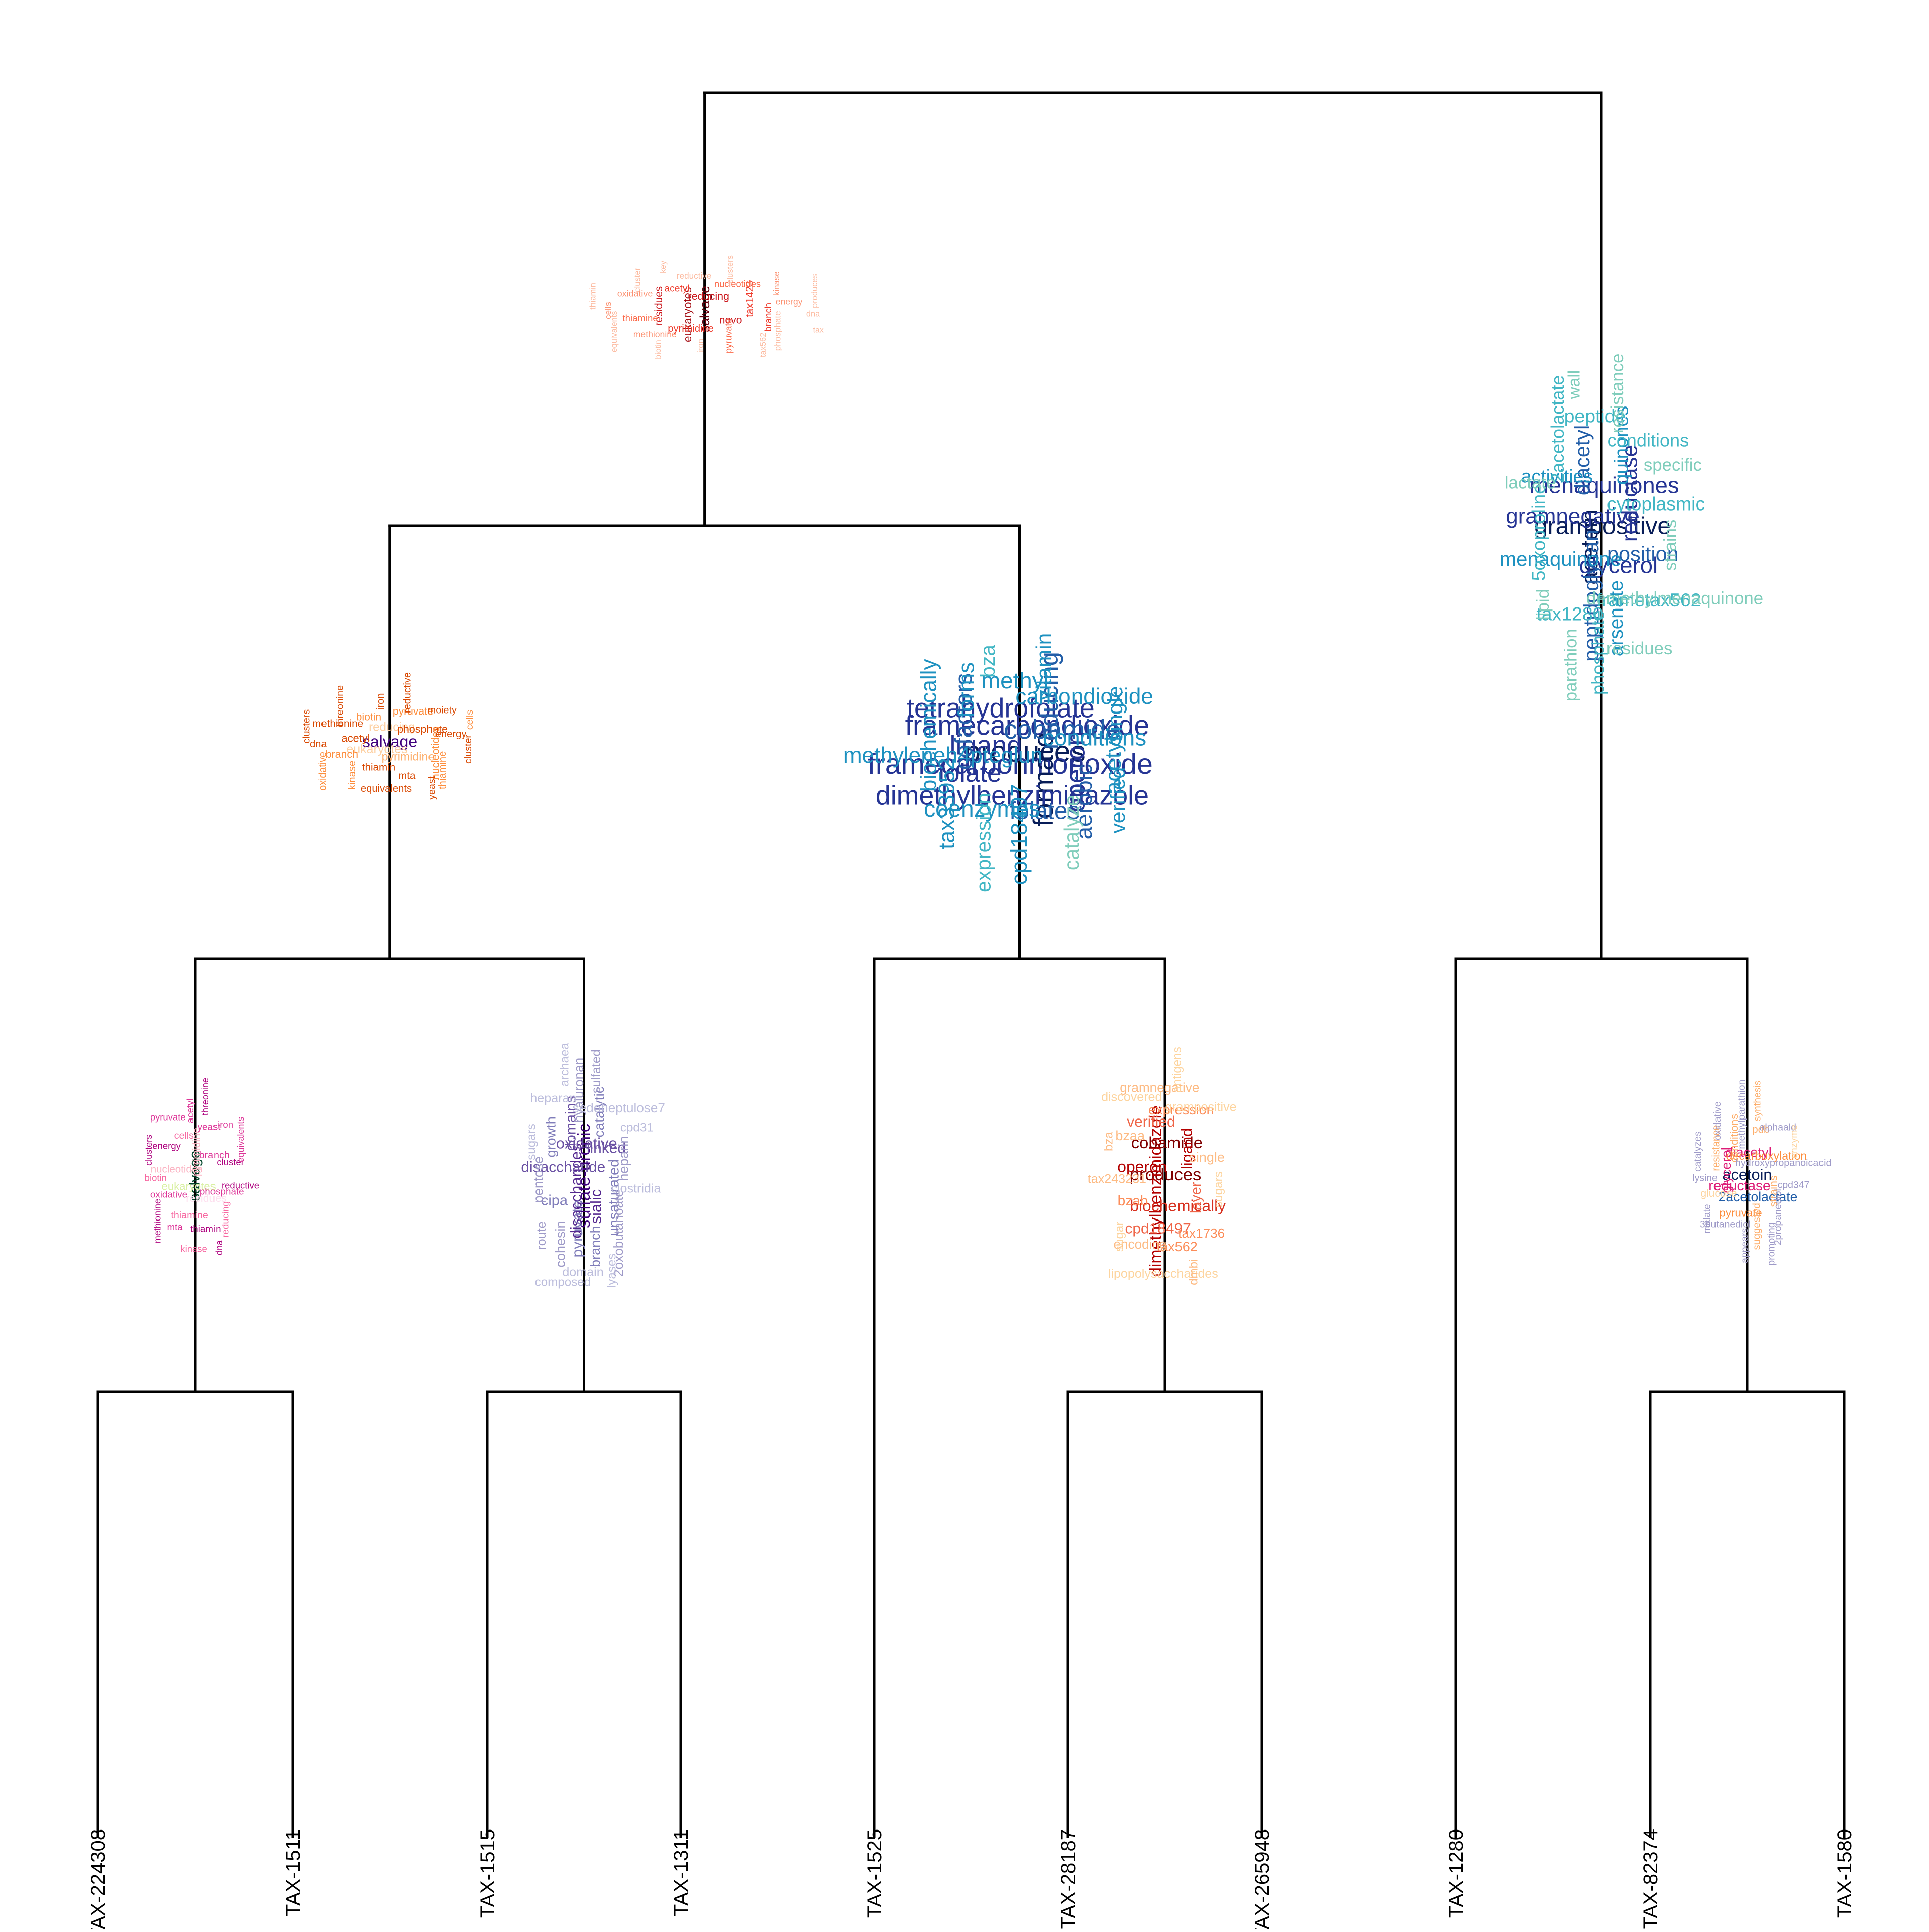 The image size is (1929, 1932). I want to click on cloud-word: folates, so click(1044, 810).